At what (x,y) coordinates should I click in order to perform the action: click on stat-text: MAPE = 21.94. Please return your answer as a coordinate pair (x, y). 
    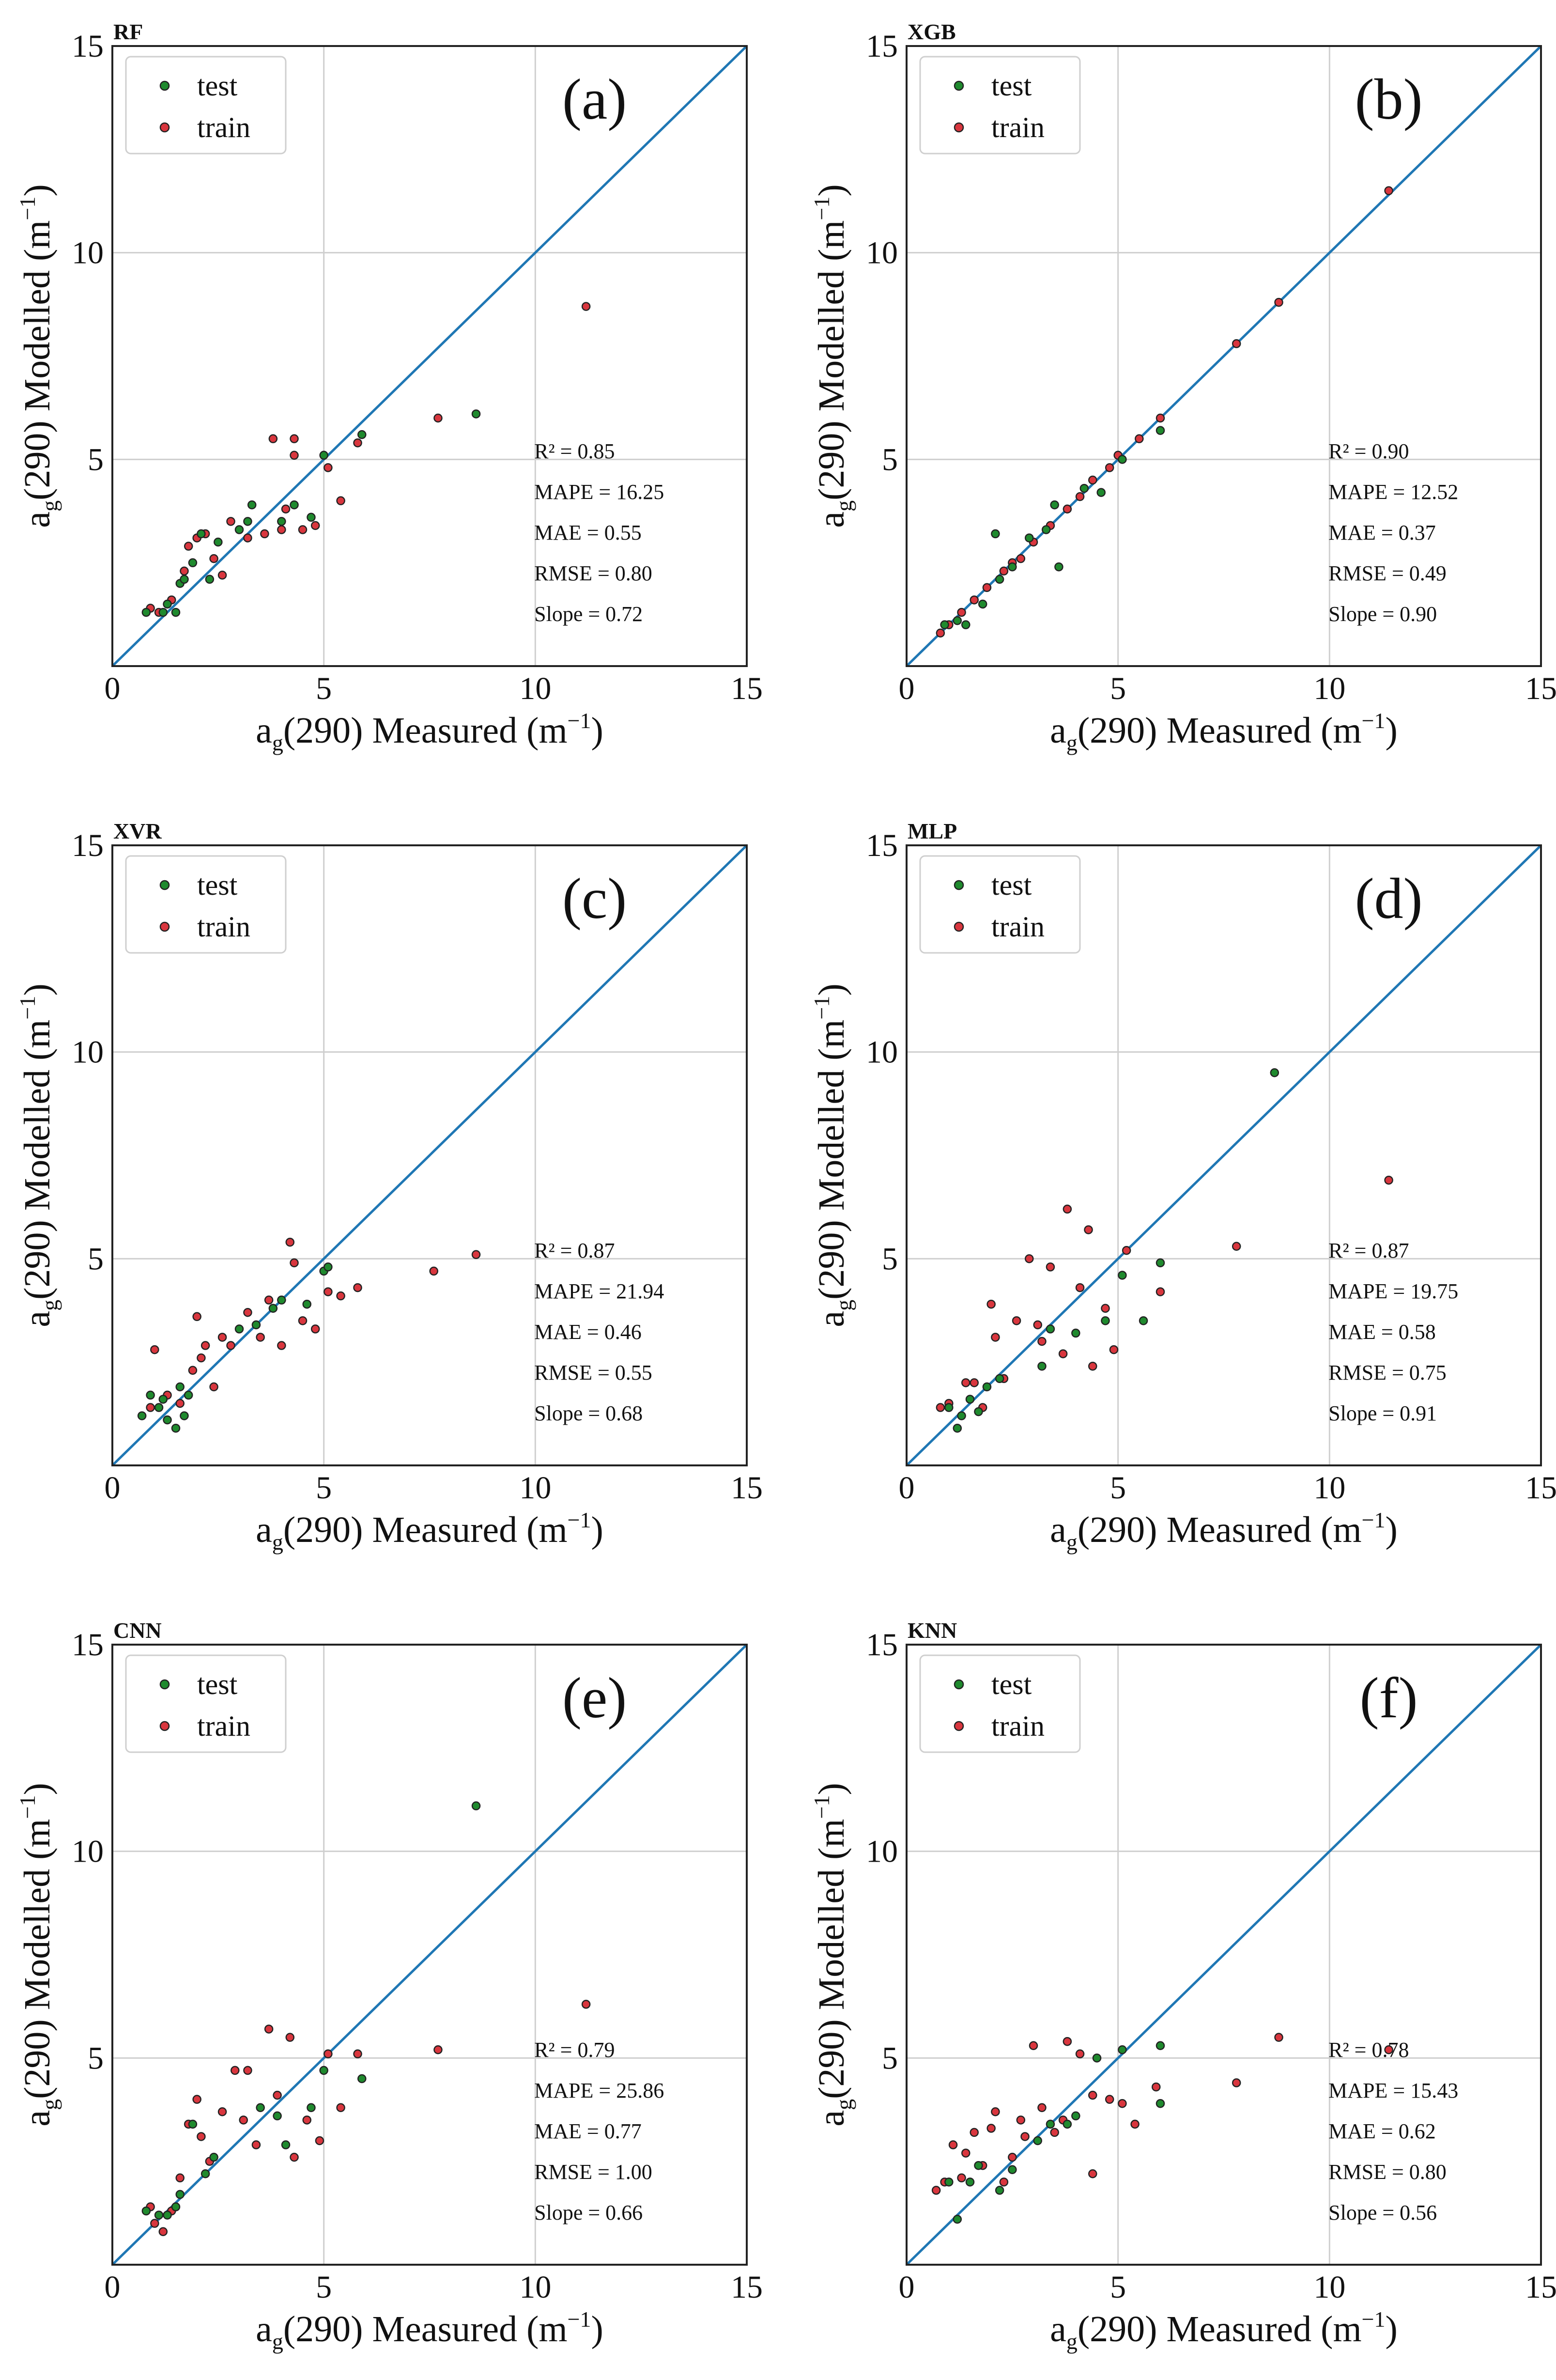
    Looking at the image, I should click on (599, 1291).